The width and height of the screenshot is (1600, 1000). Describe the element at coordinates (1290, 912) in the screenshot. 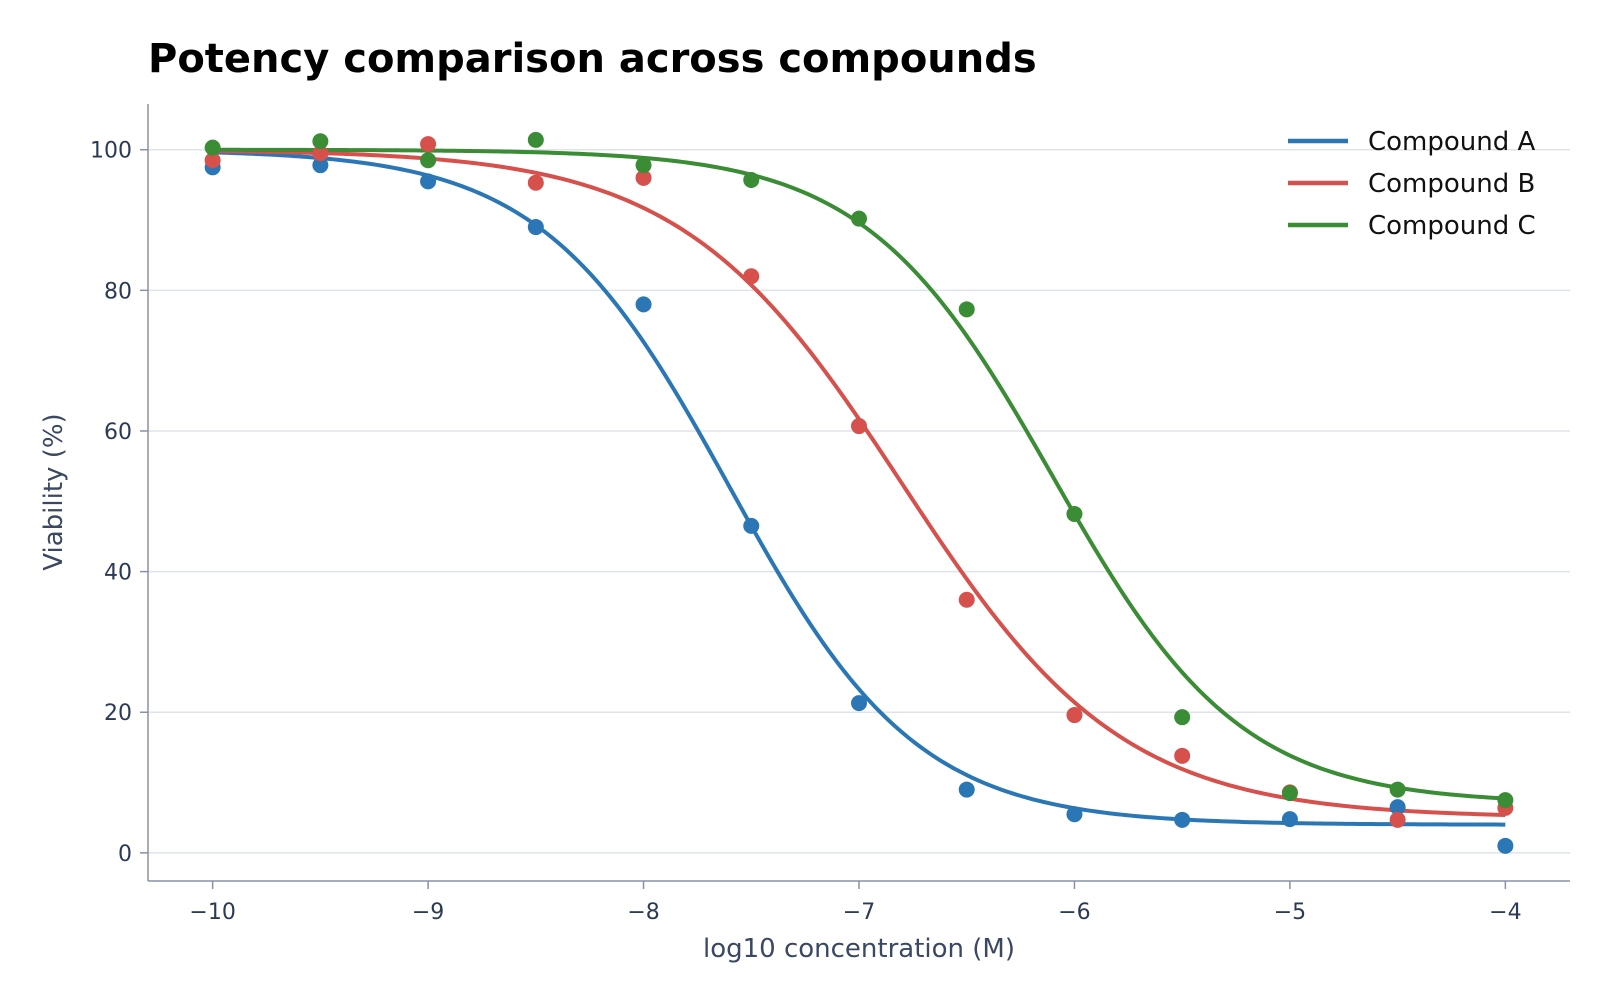

I see `x-tick-label: −5` at that location.